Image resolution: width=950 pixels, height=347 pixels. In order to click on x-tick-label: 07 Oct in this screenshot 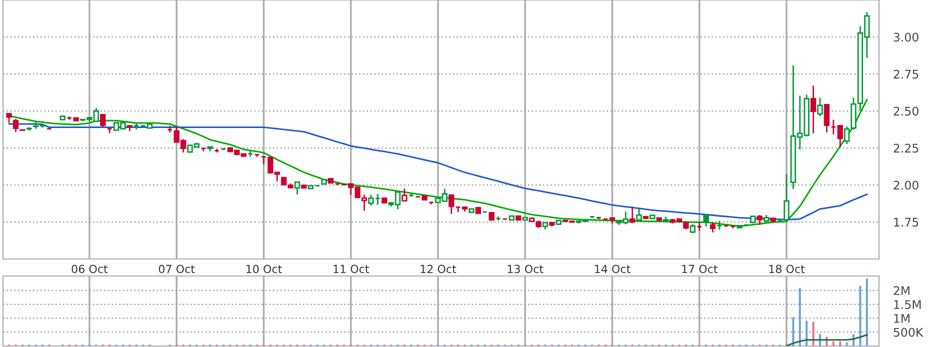, I will do `click(176, 269)`.